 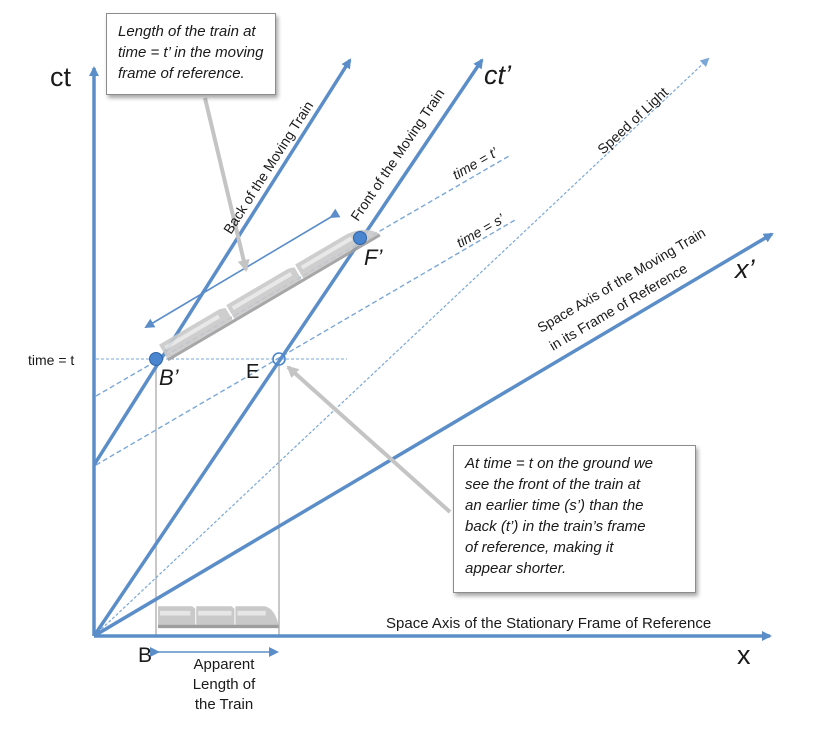 What do you see at coordinates (369, 439) in the screenshot?
I see `bottom-callout-arrow` at bounding box center [369, 439].